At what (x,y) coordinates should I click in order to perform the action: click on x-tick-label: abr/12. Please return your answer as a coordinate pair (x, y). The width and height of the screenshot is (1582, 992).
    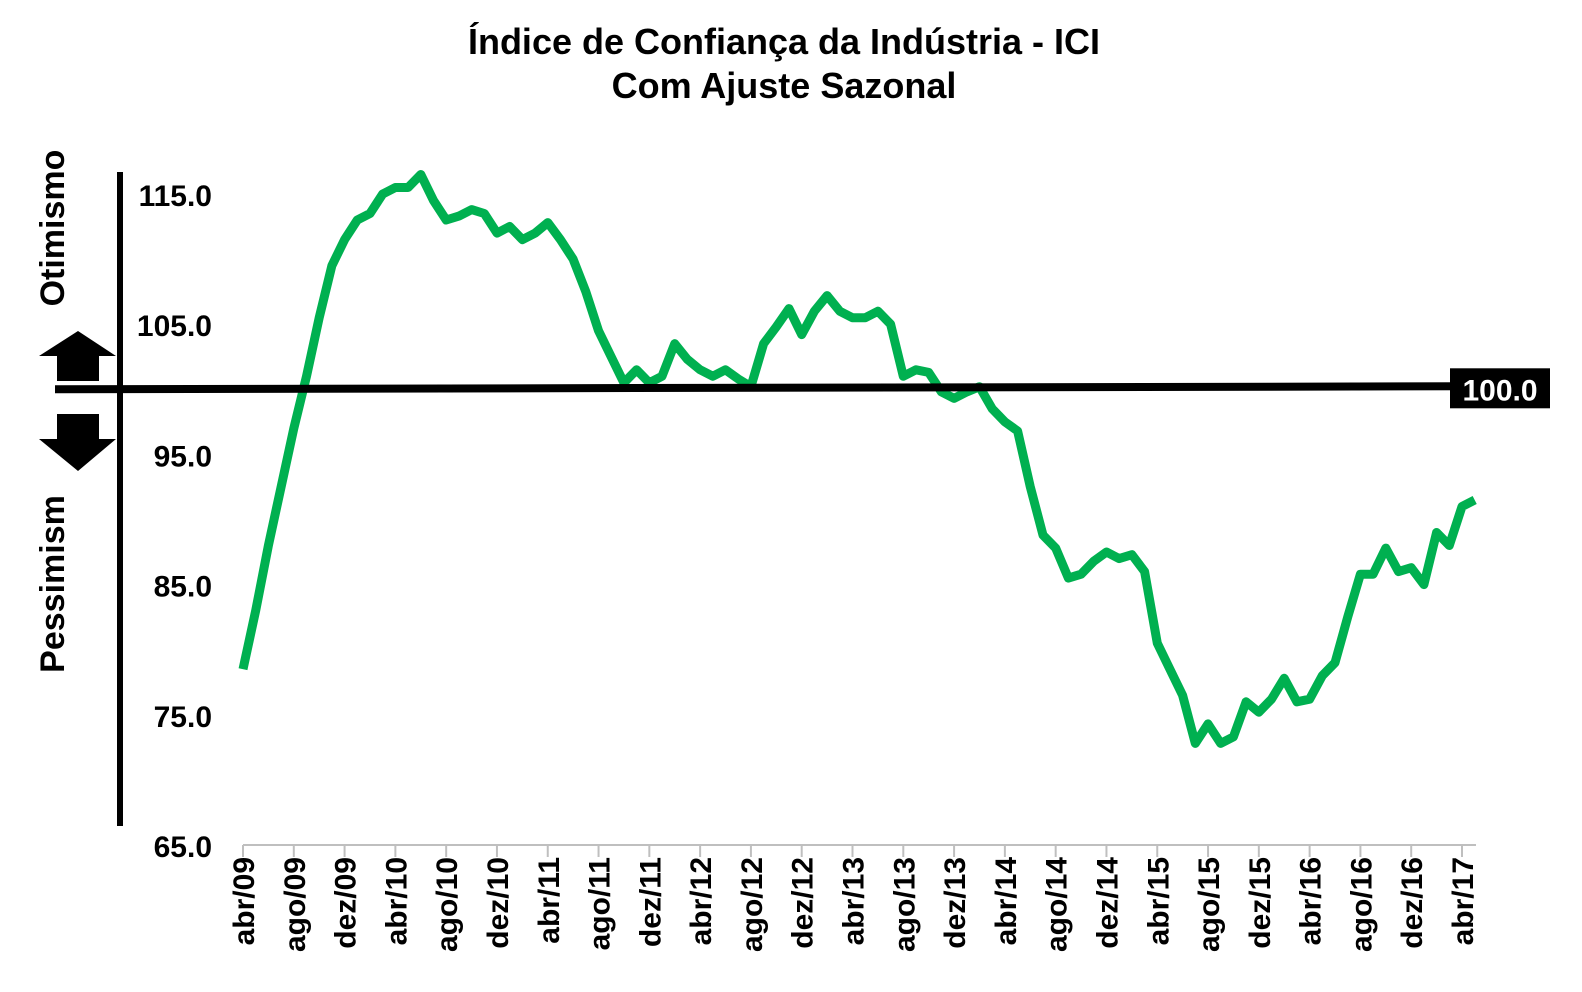
    Looking at the image, I should click on (701, 901).